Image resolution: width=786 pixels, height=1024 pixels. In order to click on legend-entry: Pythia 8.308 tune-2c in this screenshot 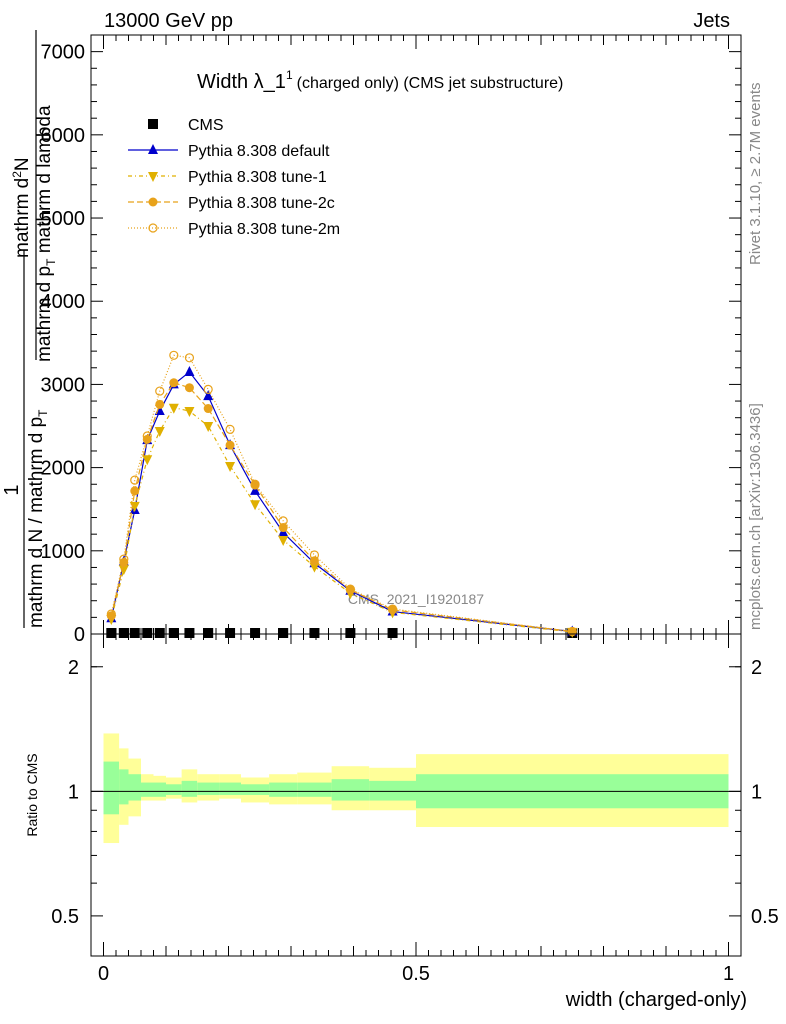, I will do `click(231, 203)`.